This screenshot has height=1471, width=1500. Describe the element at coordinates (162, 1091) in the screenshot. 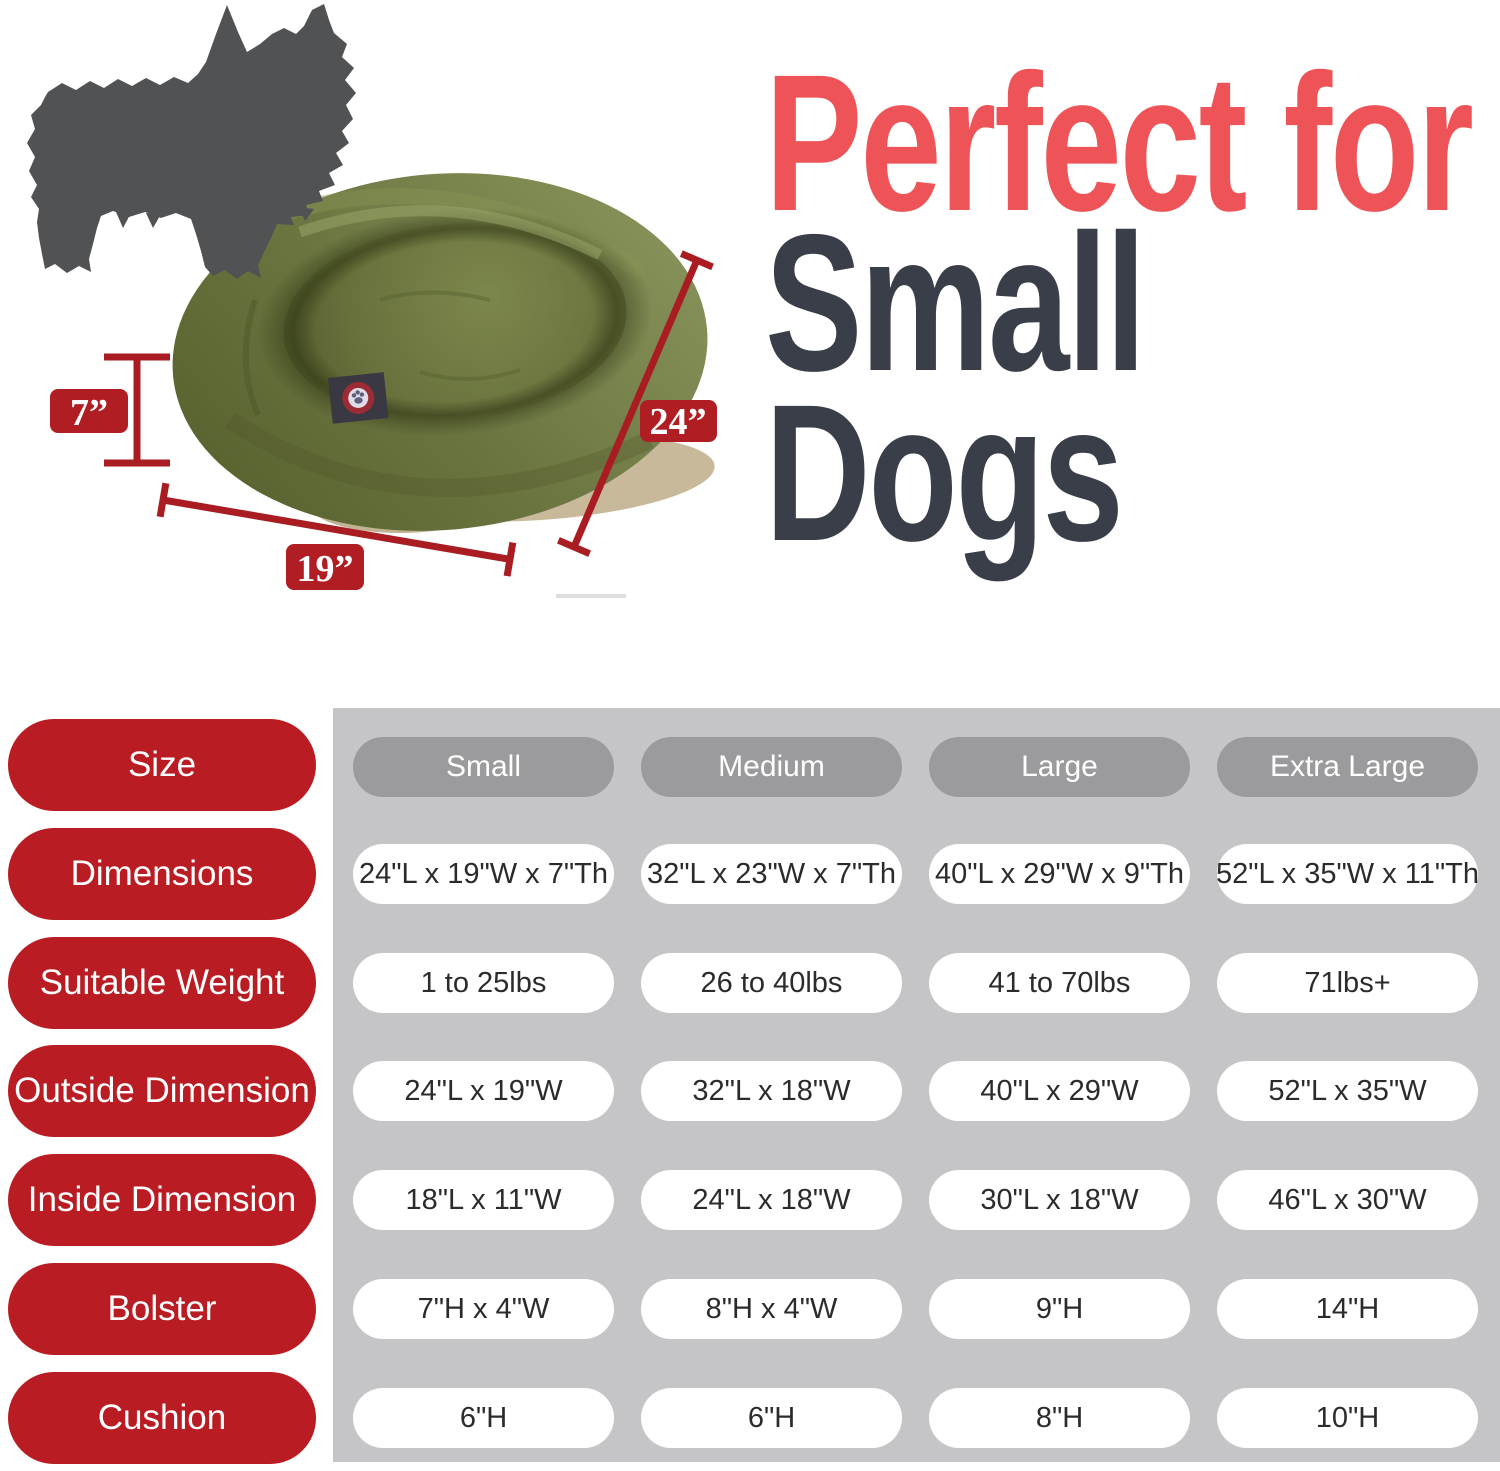

I see `row-label-outside-dimension: Outside Dimension` at that location.